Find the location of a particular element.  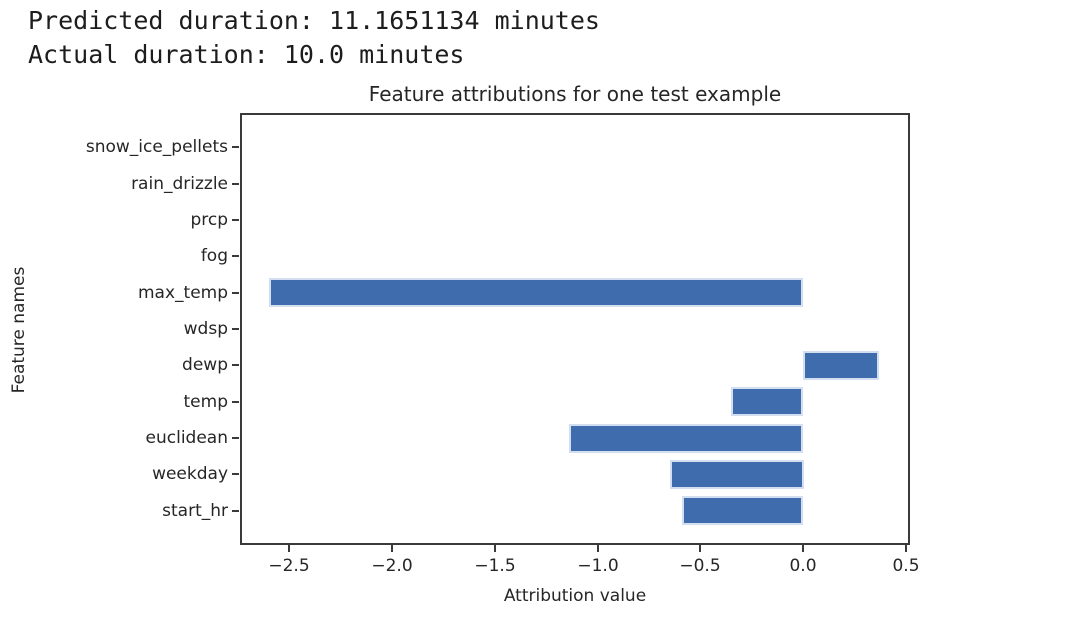

y-tick-label: euclidean is located at coordinates (186, 438).